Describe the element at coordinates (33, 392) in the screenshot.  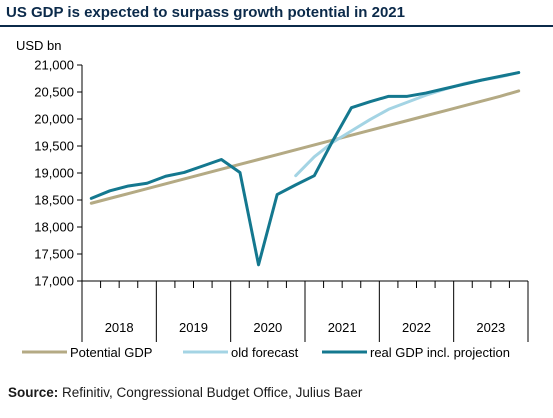
I see `source-label: Source:` at that location.